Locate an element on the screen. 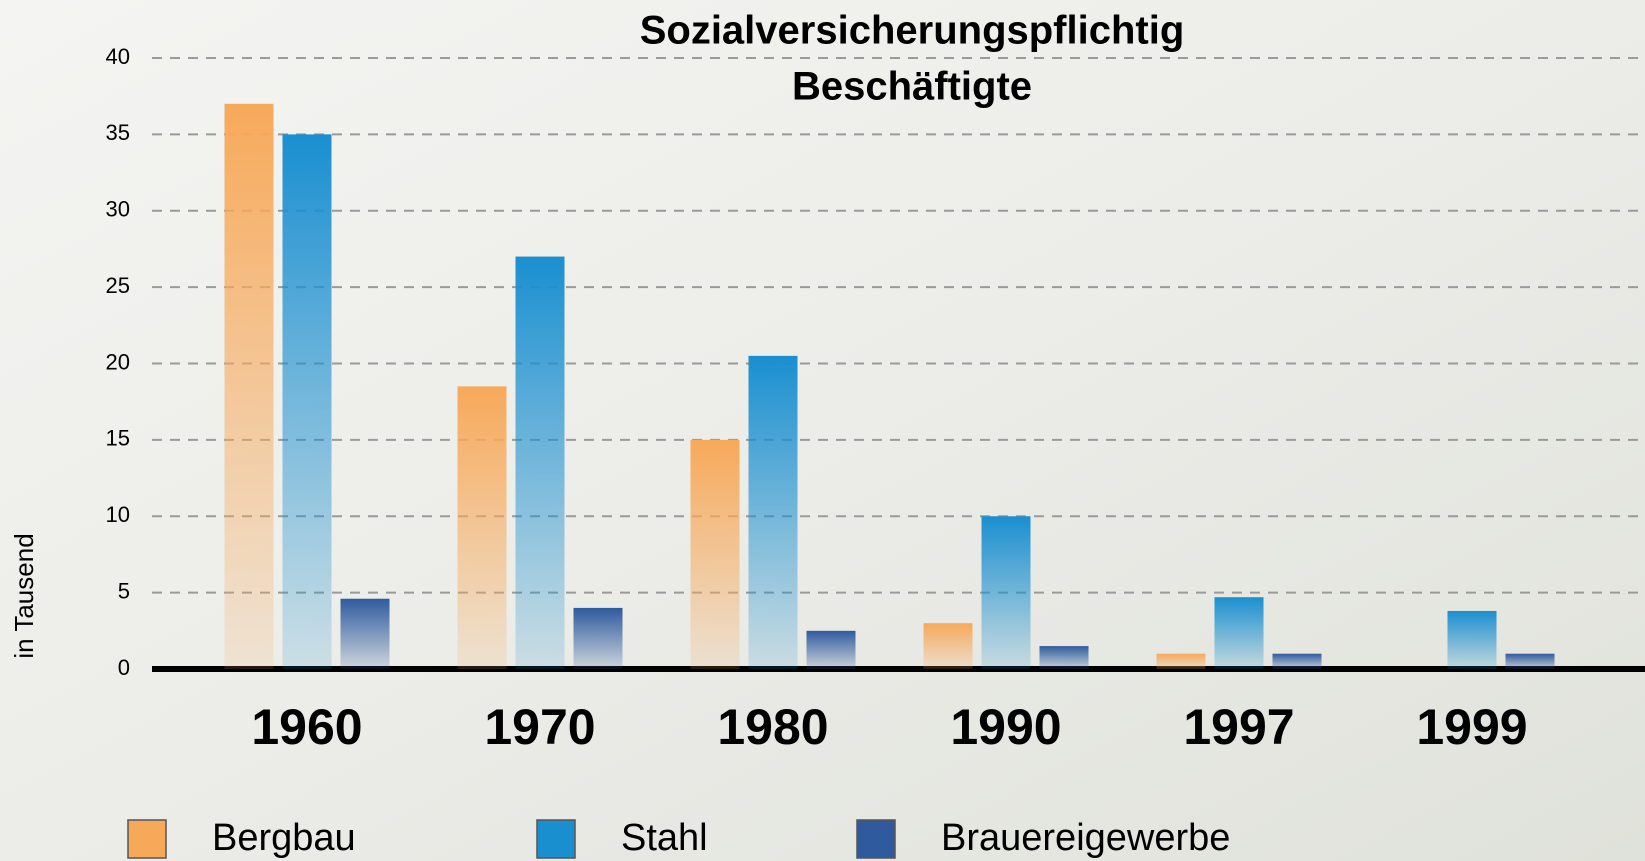 Image resolution: width=1645 pixels, height=861 pixels. y-tick-label: 20 is located at coordinates (118, 361).